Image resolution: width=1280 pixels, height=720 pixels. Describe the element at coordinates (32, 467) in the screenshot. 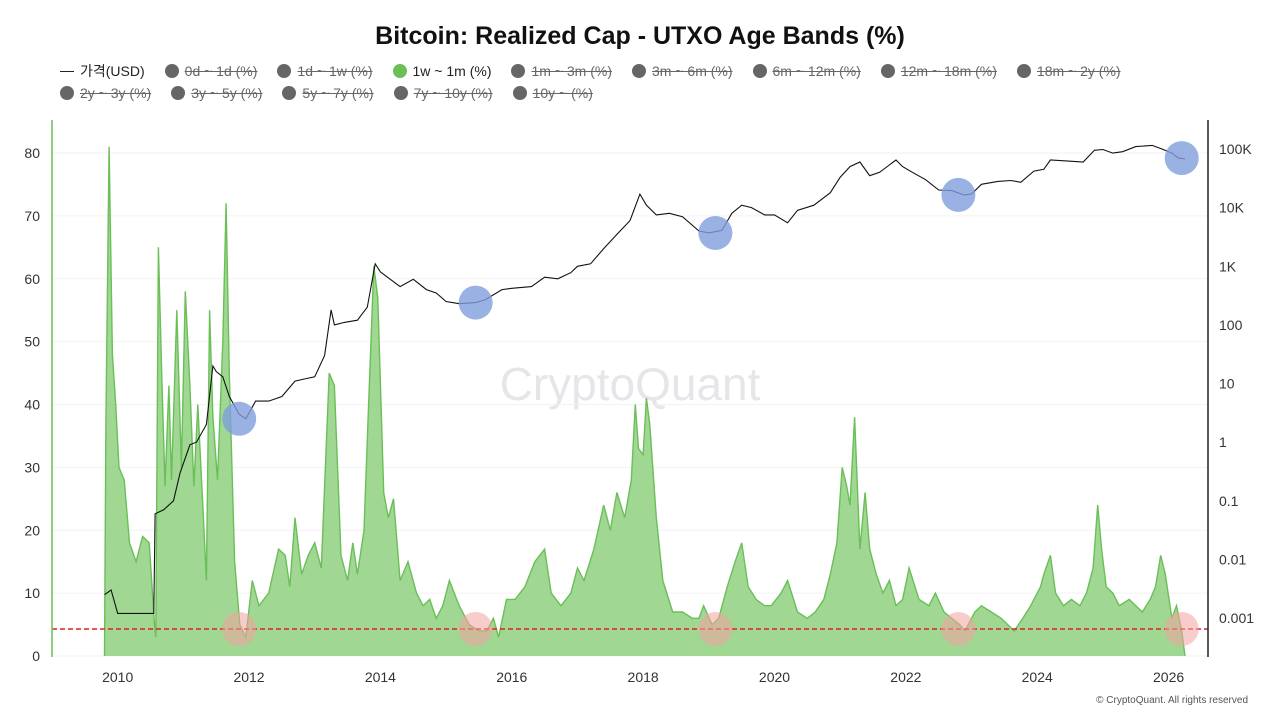

I see `y-left-tick-label: 30` at that location.